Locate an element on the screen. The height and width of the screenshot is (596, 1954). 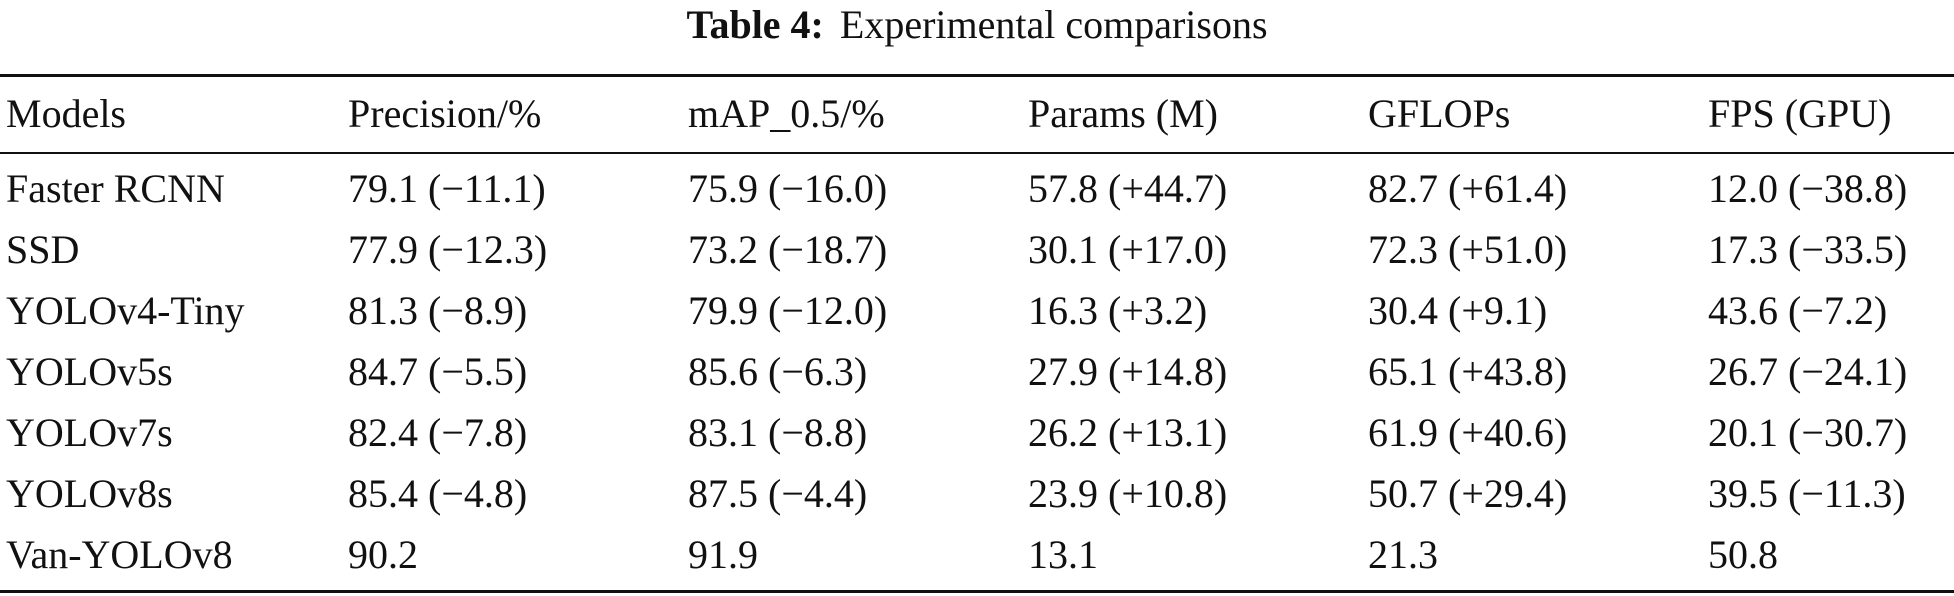
cell-model: Van-YOLOv8 is located at coordinates (119, 554).